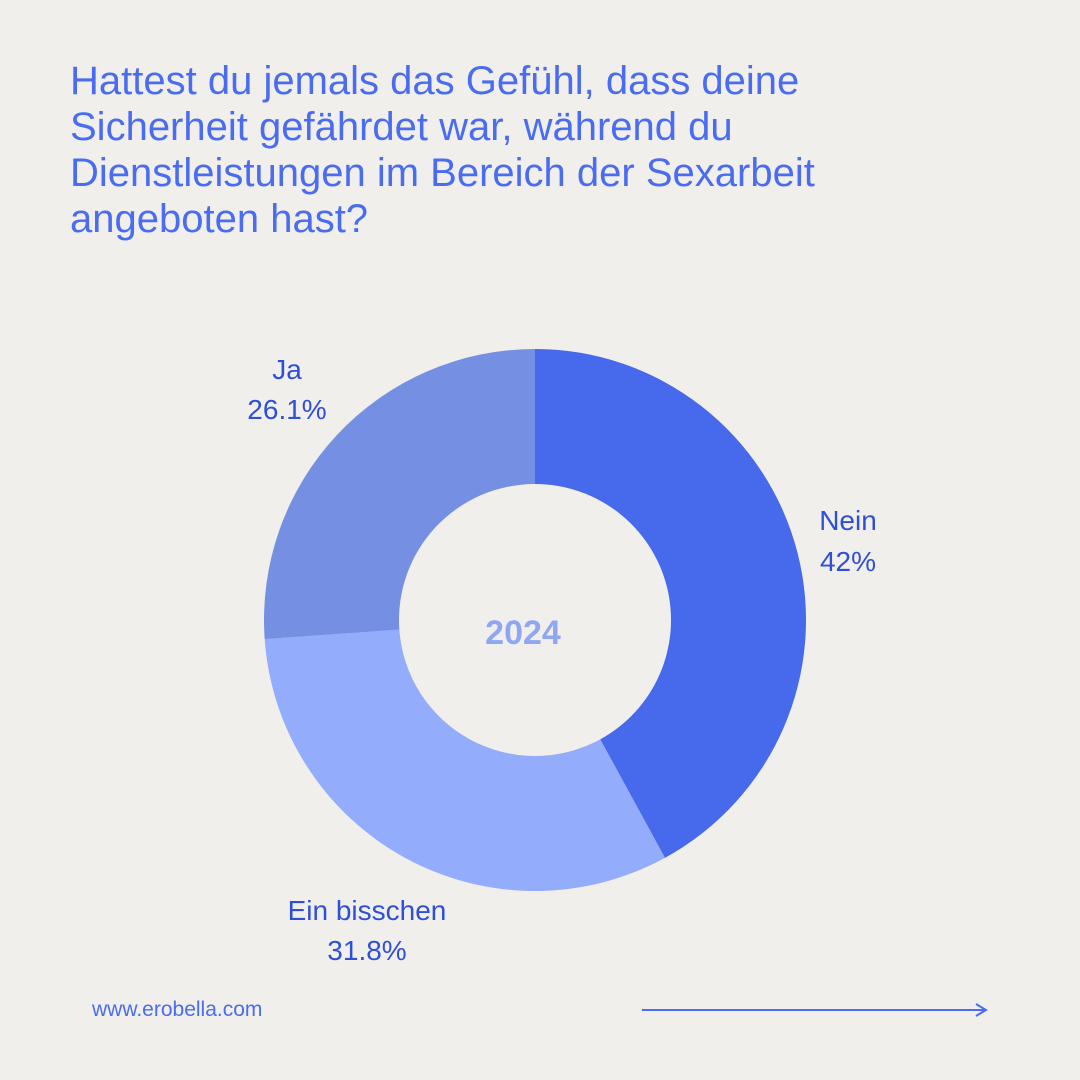 The height and width of the screenshot is (1080, 1080). Describe the element at coordinates (464, 760) in the screenshot. I see `slice-ein-bisschen` at that location.